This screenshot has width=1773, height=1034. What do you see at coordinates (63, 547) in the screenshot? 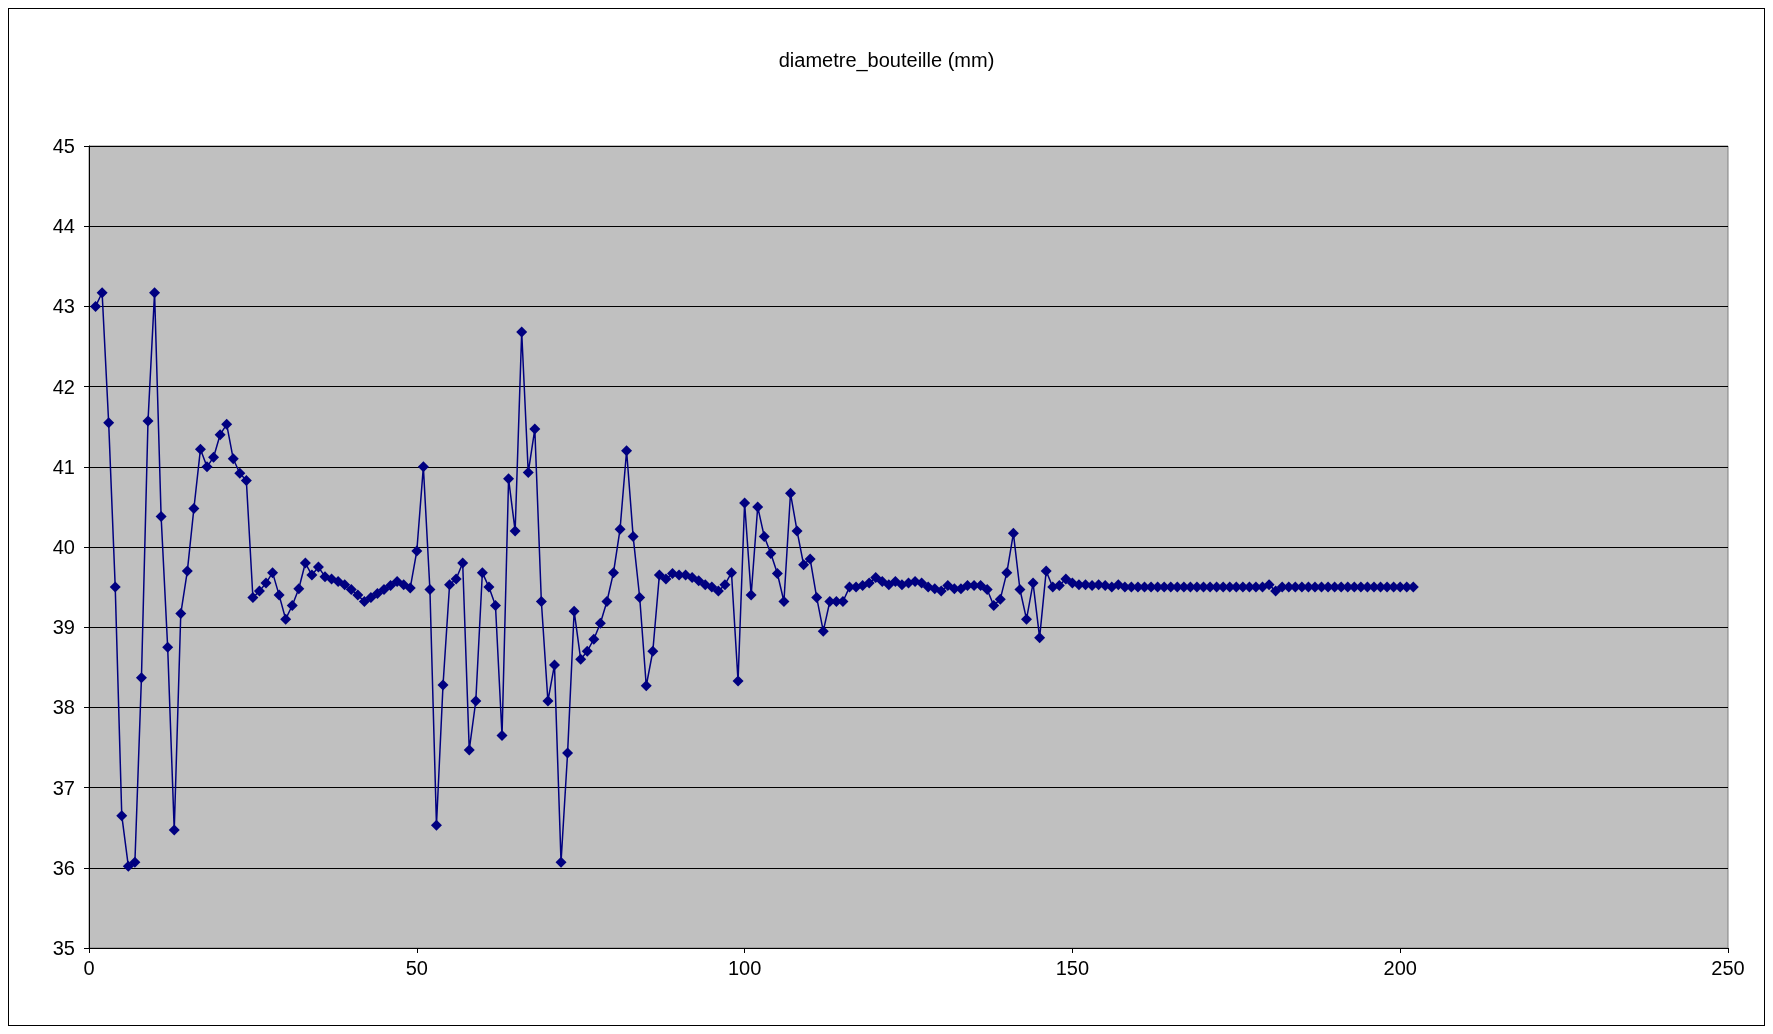
I see `y-tick-label: 40` at bounding box center [63, 547].